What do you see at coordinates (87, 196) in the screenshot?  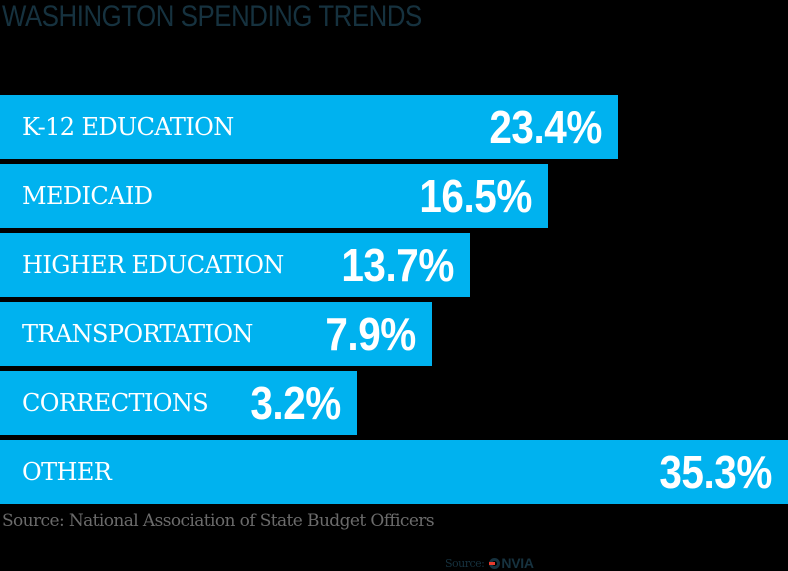 I see `bar-label: MEDICAID` at bounding box center [87, 196].